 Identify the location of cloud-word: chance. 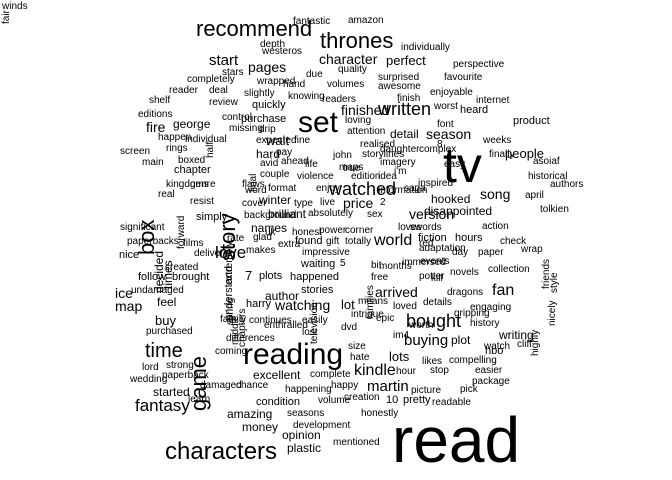
(252, 385).